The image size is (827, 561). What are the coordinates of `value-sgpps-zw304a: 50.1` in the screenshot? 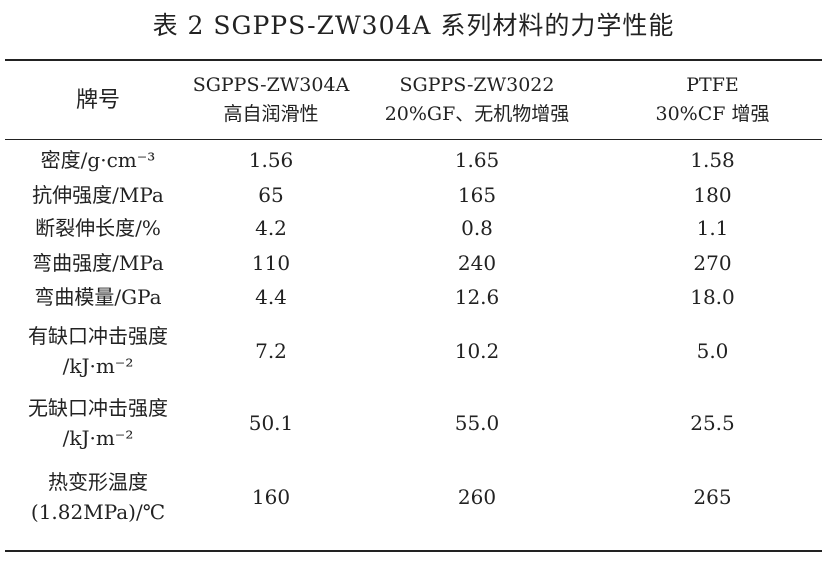 It's located at (271, 423).